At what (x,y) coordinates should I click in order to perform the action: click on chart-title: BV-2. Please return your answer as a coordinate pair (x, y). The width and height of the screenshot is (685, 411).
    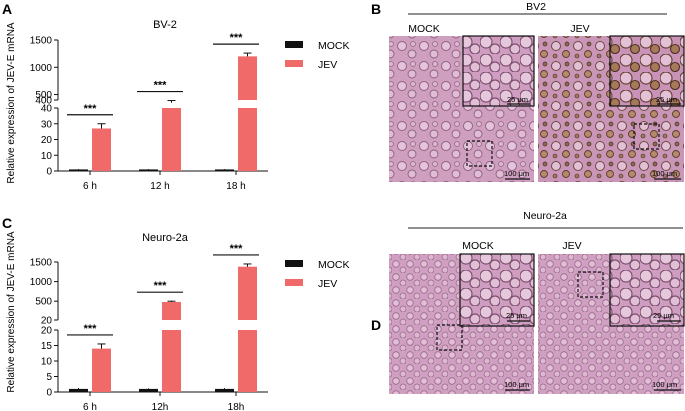
    Looking at the image, I should click on (165, 25).